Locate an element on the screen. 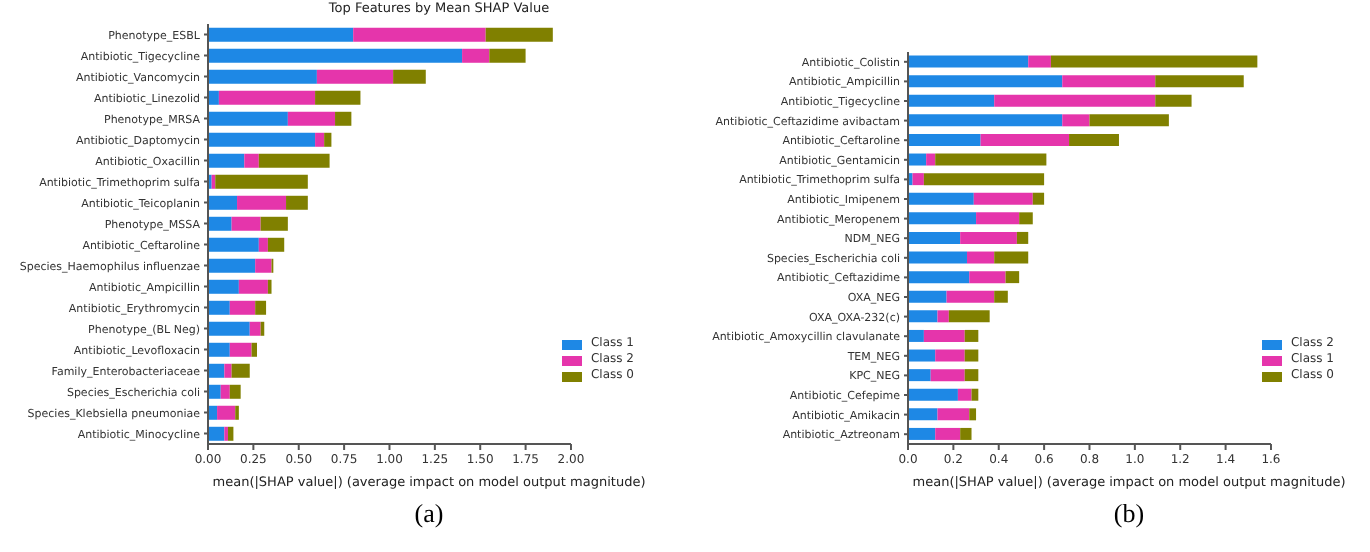 This screenshot has width=1370, height=552. text: (b) is located at coordinates (1129, 514).